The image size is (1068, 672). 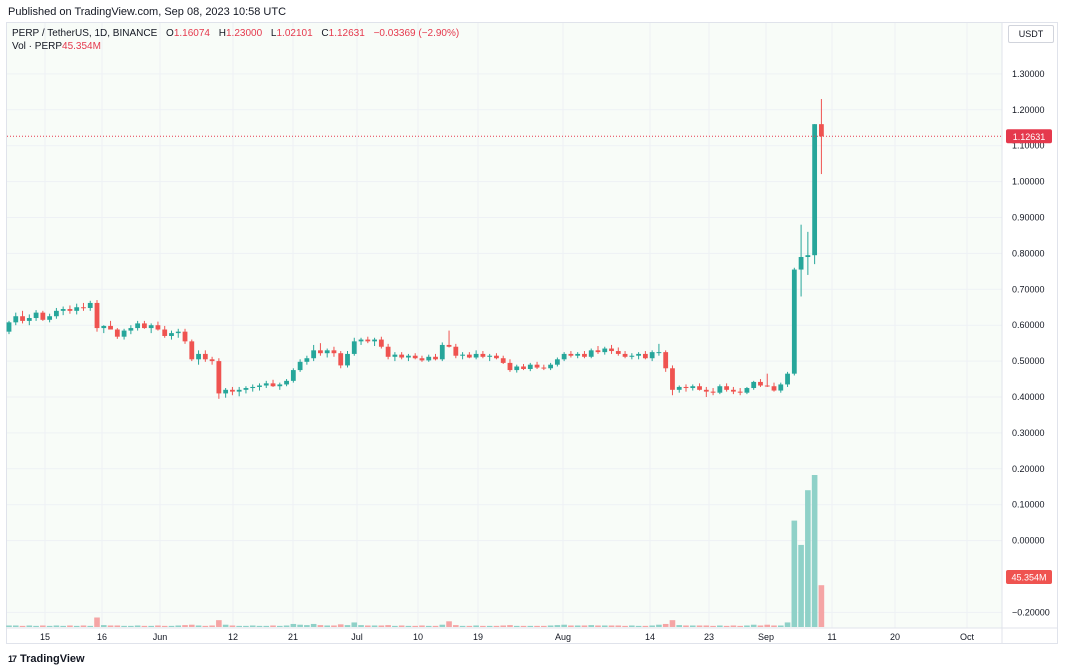 I want to click on symbol-label: PERP / TetherUS, 1D, BINANCE, so click(x=85, y=33).